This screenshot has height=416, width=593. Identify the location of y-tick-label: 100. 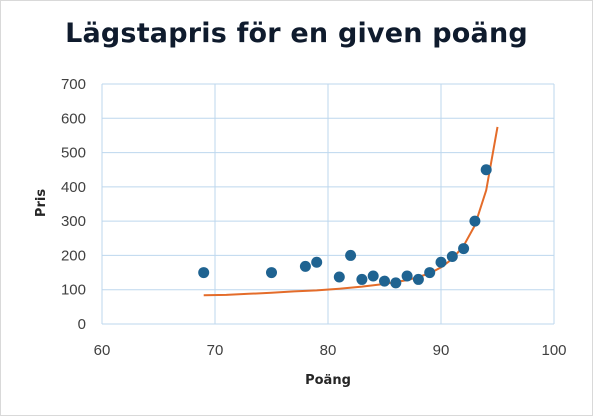
(73, 290).